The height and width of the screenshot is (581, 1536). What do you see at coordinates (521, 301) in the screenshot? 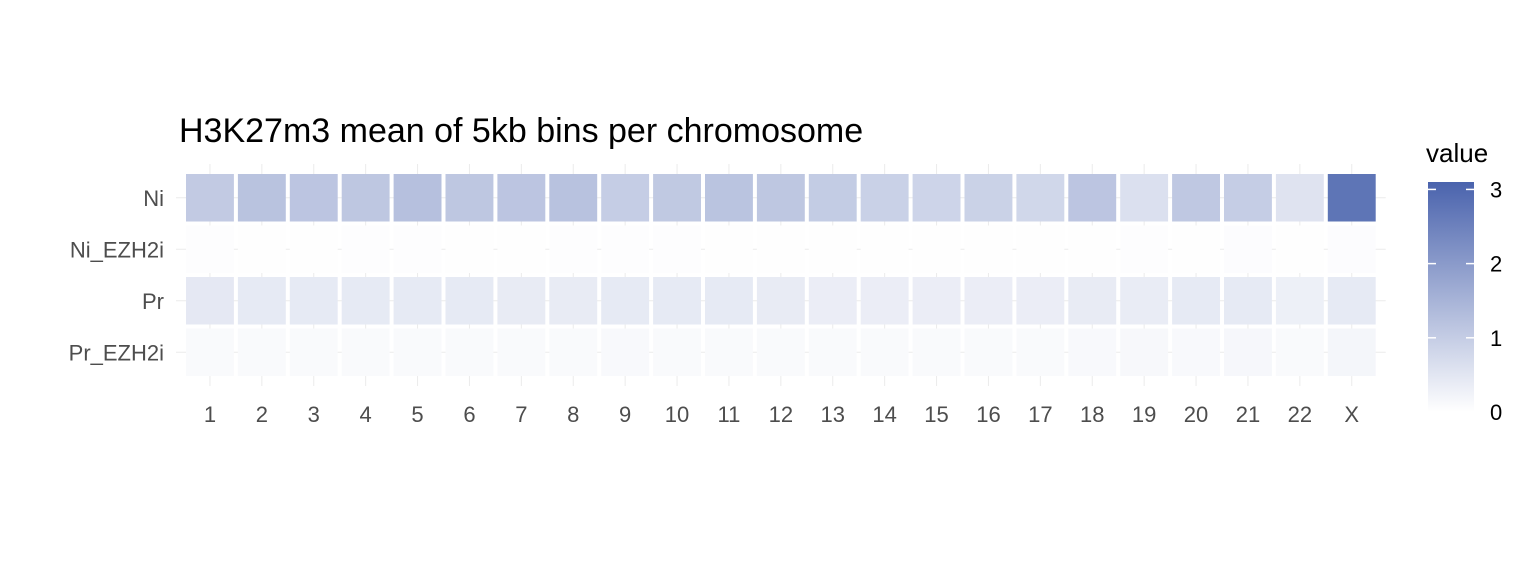
I see `heatmap-tile-Pr-7: Pr / 7: 0.4` at bounding box center [521, 301].